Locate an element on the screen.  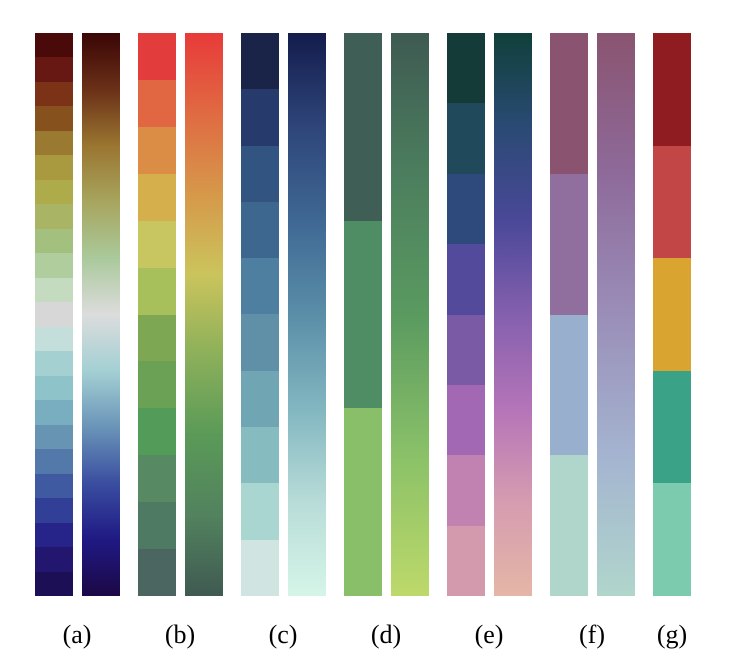
panel-e-label: (e) is located at coordinates (489, 634).